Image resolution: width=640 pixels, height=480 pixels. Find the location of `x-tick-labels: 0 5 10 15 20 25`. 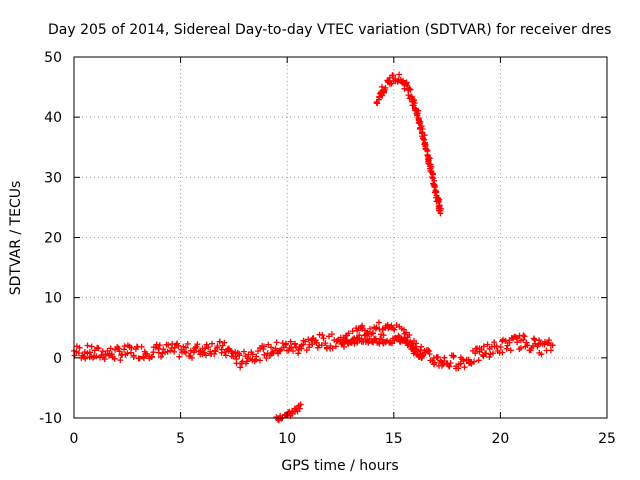

x-tick-labels: 0 5 10 15 20 25 is located at coordinates (343, 439).